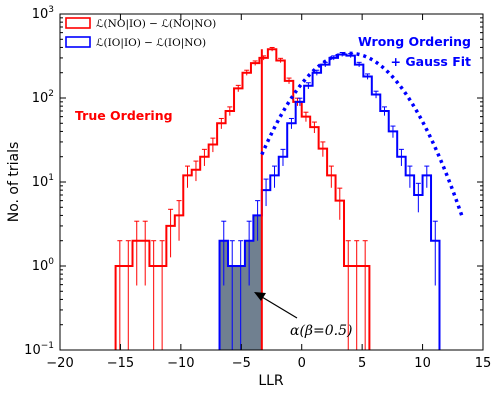  Describe the element at coordinates (180, 363) in the screenshot. I see `x-tick-label: −10` at that location.